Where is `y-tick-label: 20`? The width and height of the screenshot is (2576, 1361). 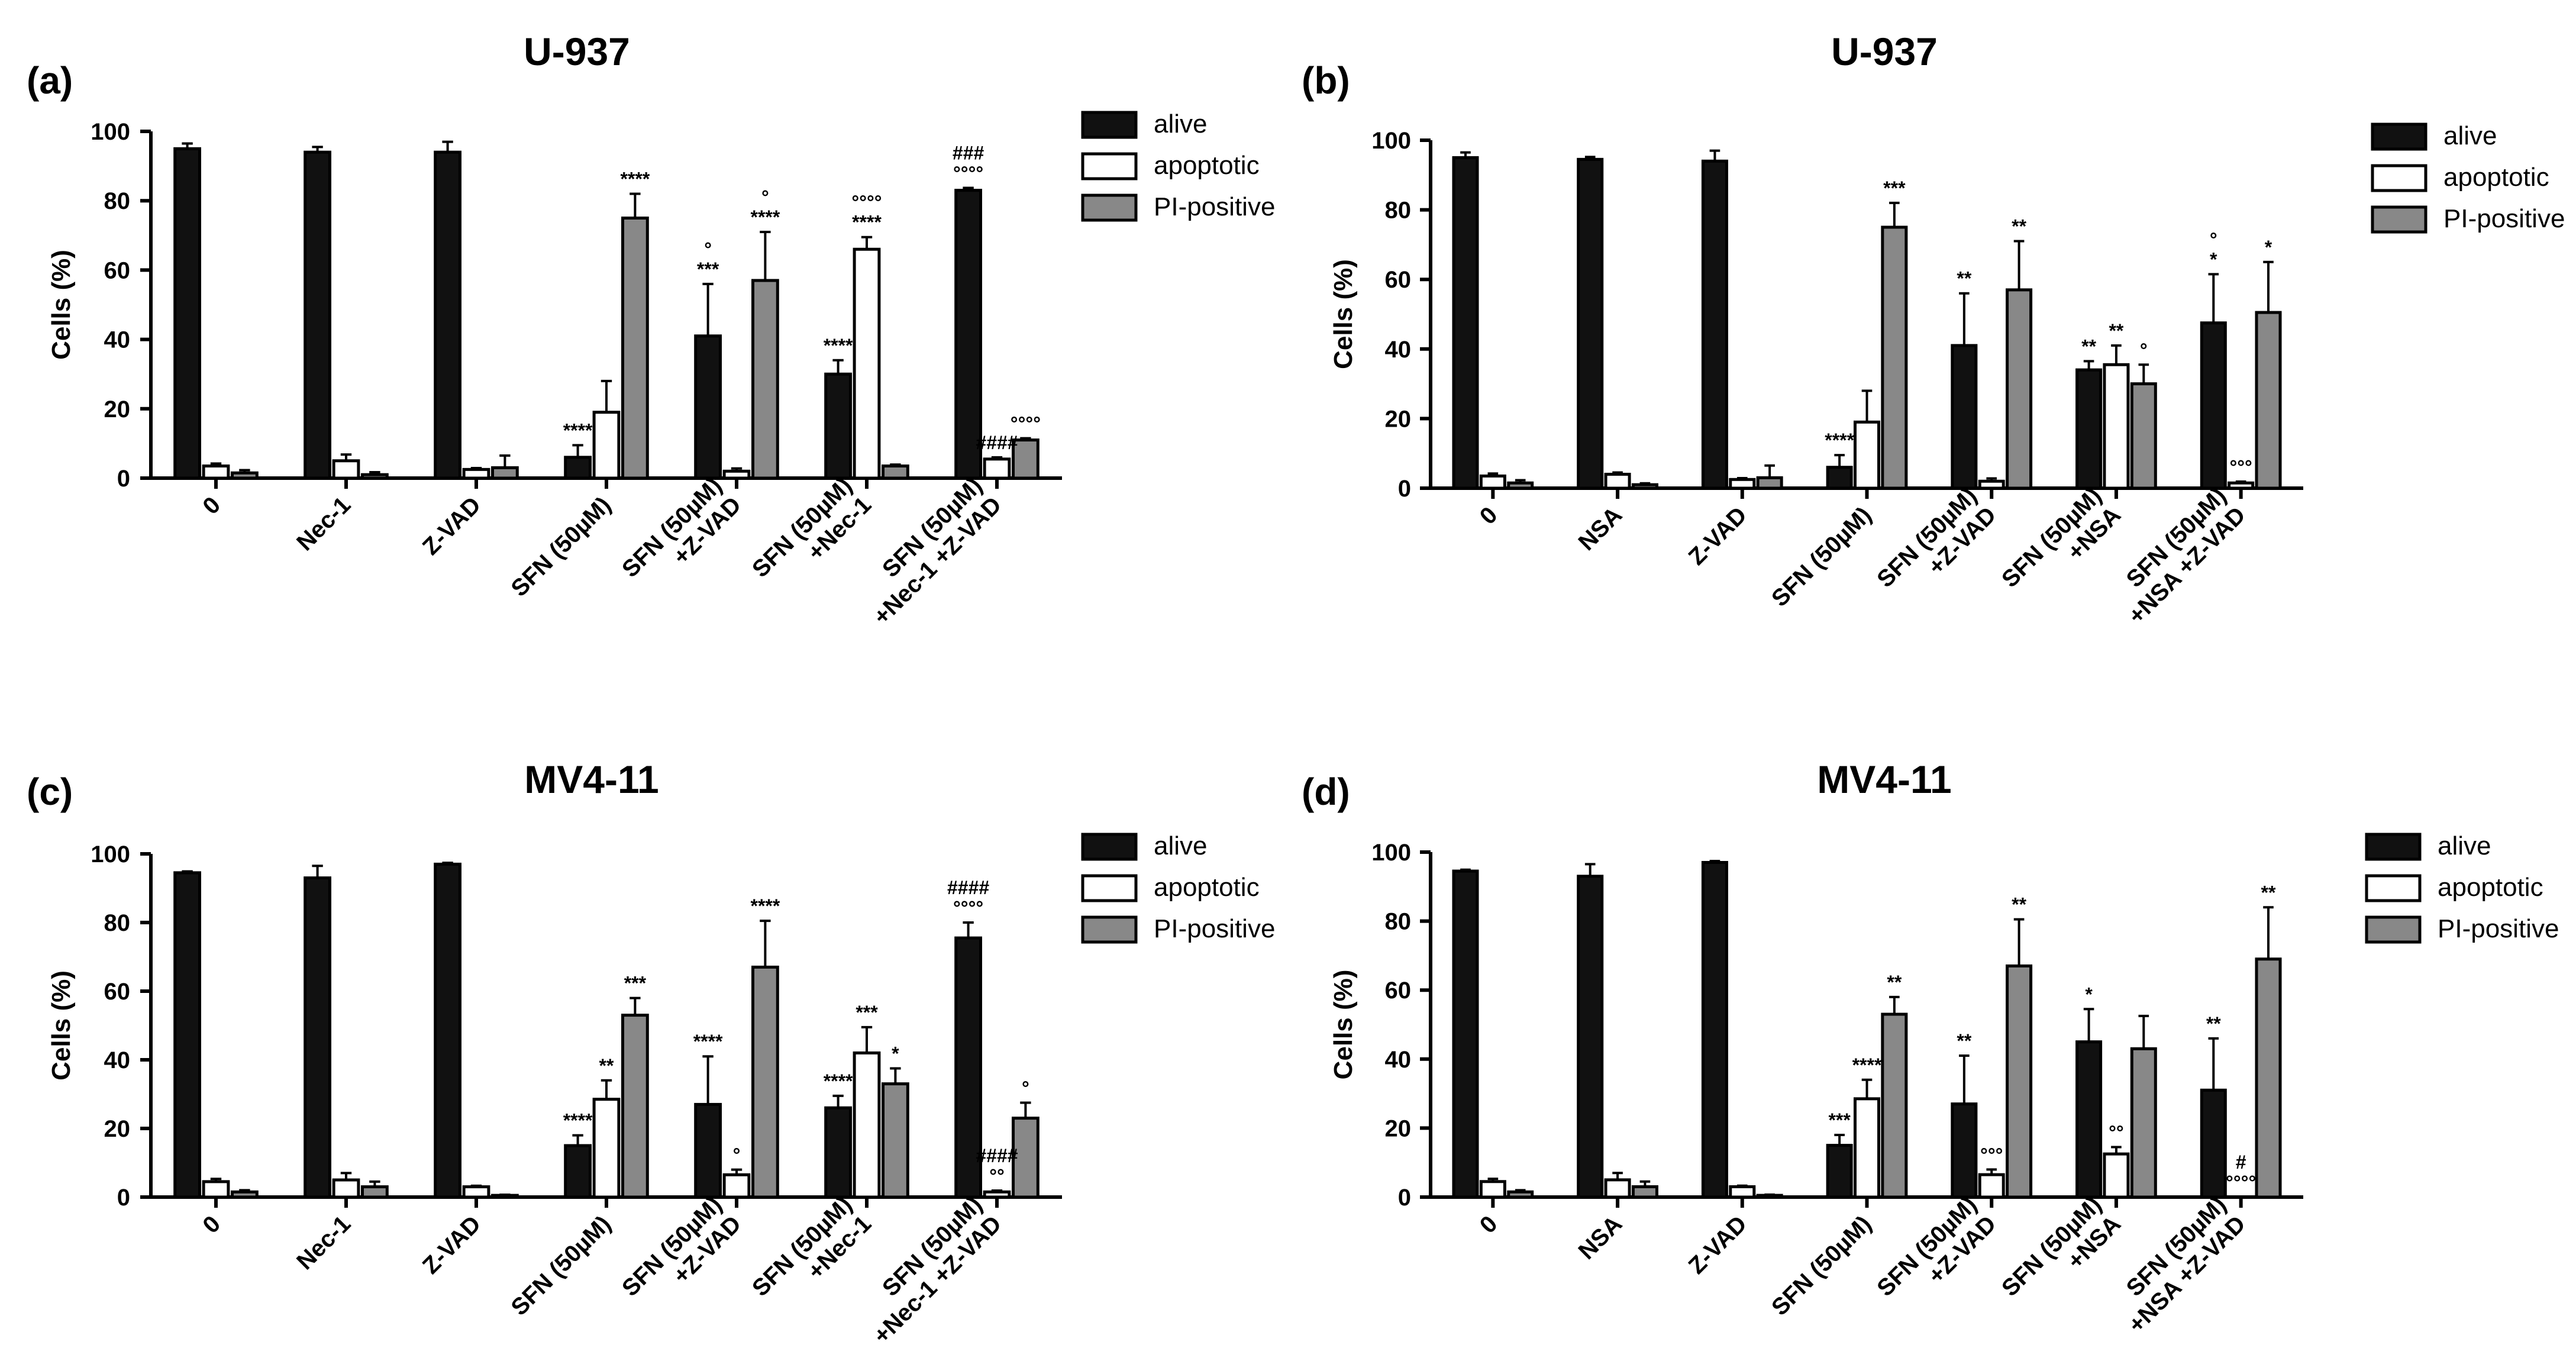
y-tick-label: 20 is located at coordinates (117, 410).